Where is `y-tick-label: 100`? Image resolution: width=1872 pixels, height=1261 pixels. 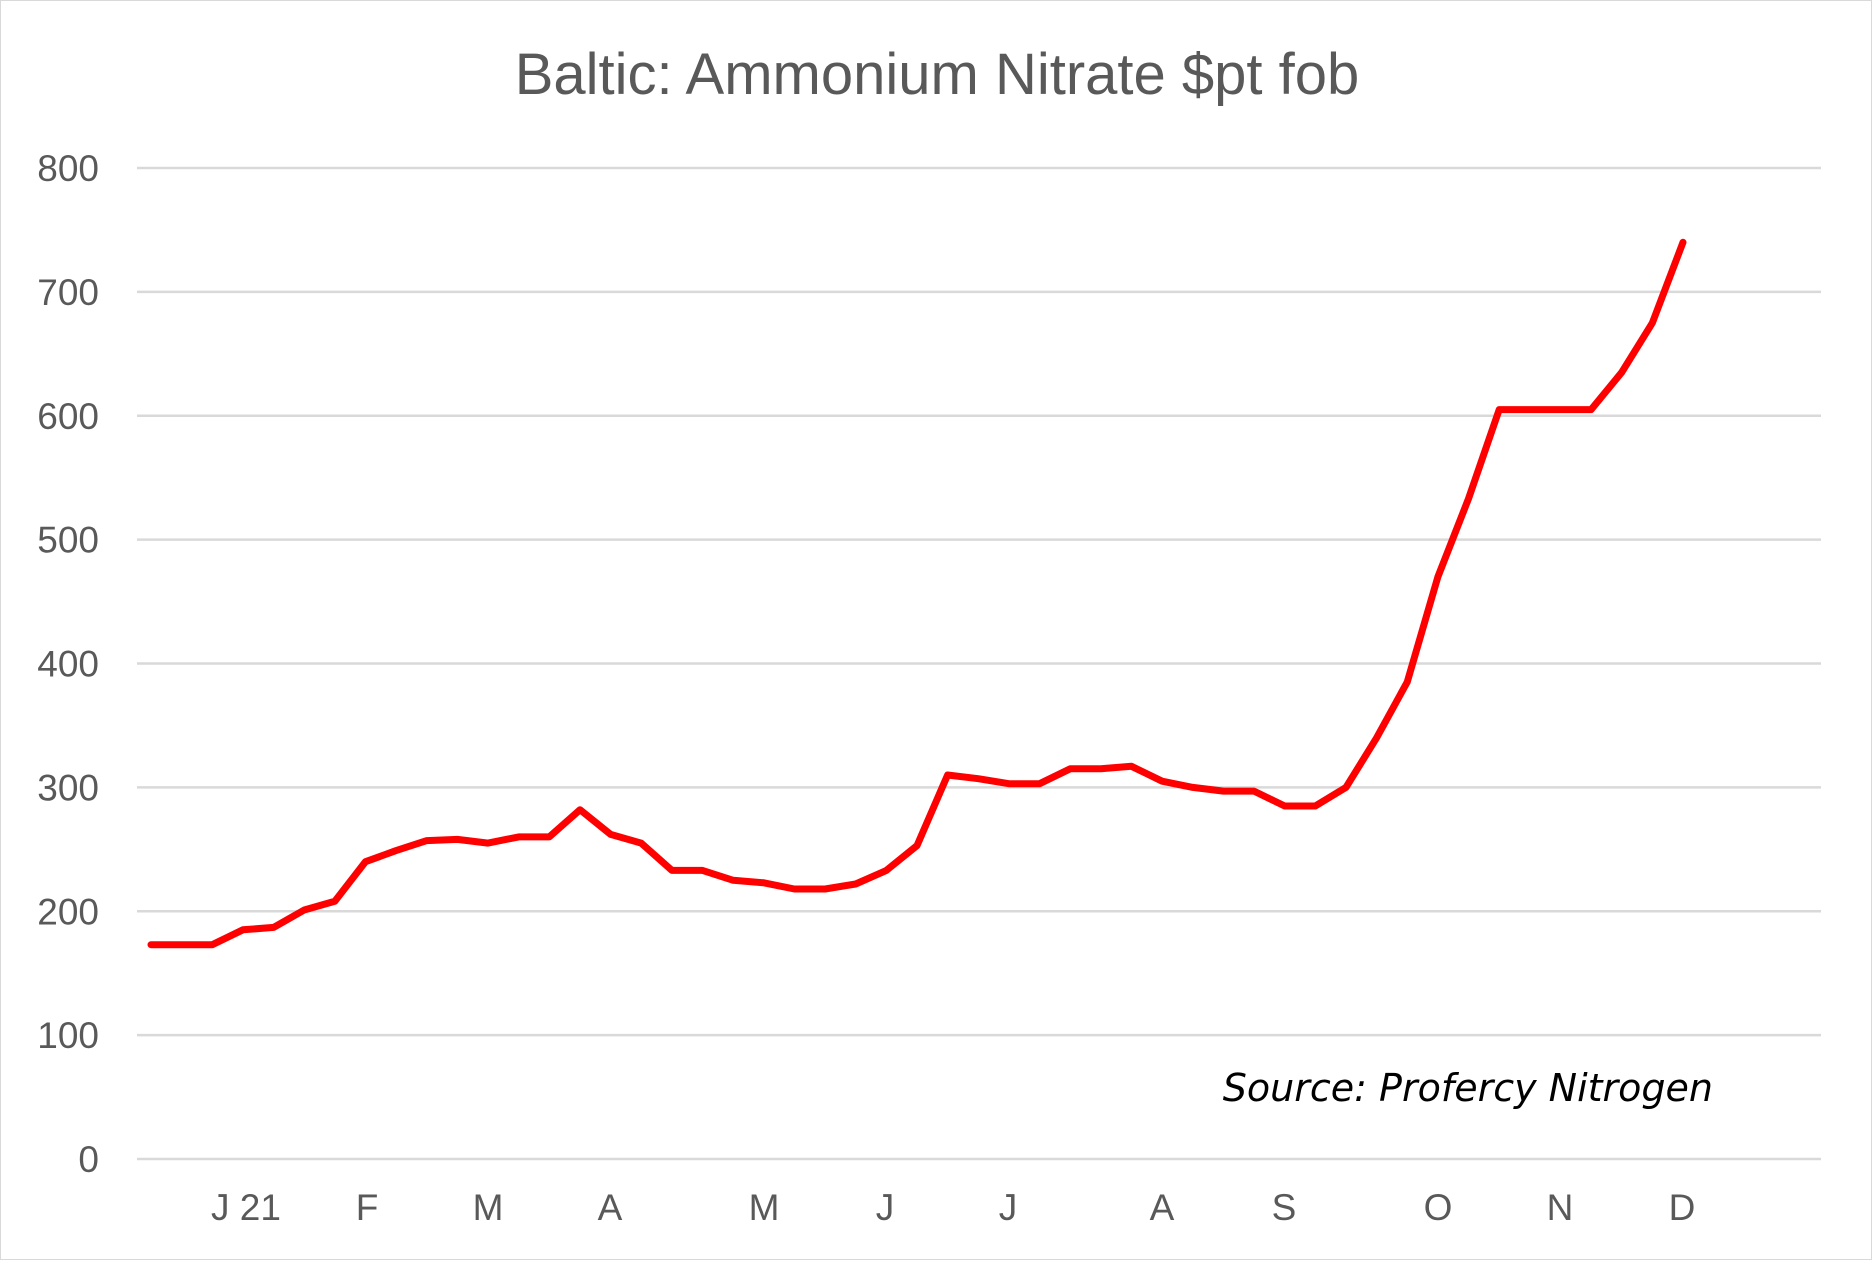 y-tick-label: 100 is located at coordinates (68, 1035).